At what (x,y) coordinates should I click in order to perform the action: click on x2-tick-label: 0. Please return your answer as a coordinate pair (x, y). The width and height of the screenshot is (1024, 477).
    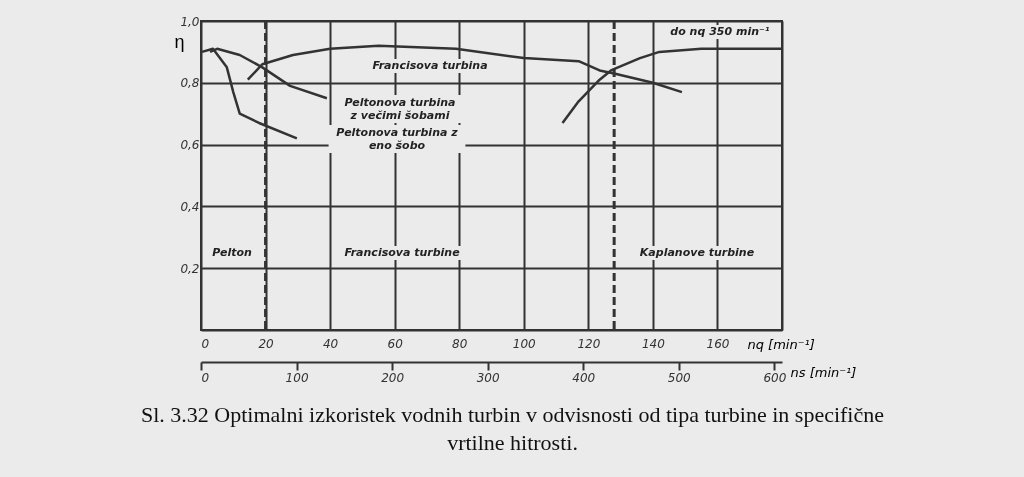
    Looking at the image, I should click on (205, 377).